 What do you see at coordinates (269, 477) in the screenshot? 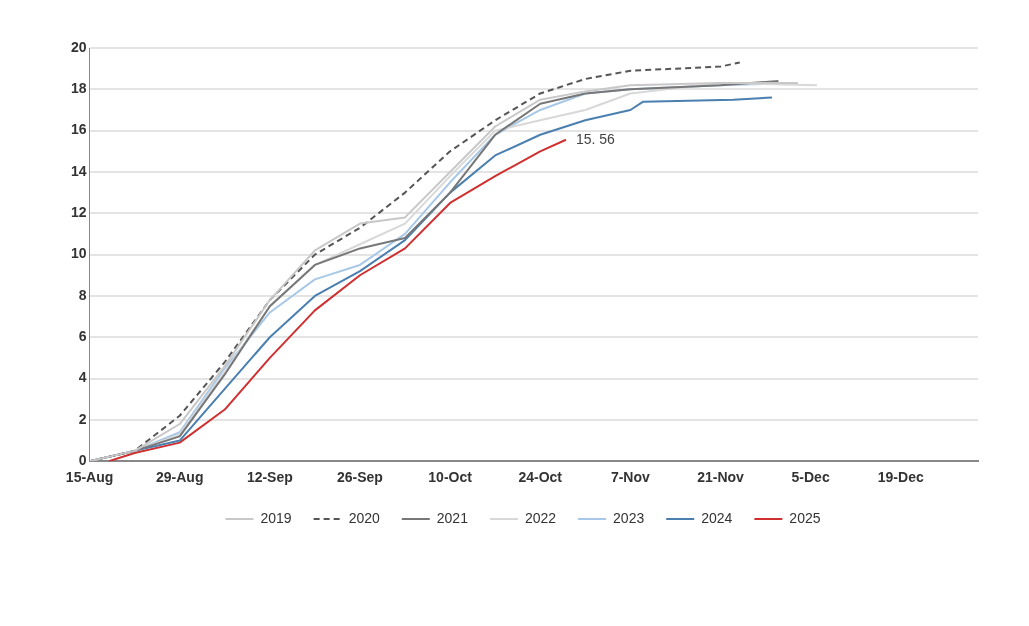
I see `x-tick-label: 12-Sep` at bounding box center [269, 477].